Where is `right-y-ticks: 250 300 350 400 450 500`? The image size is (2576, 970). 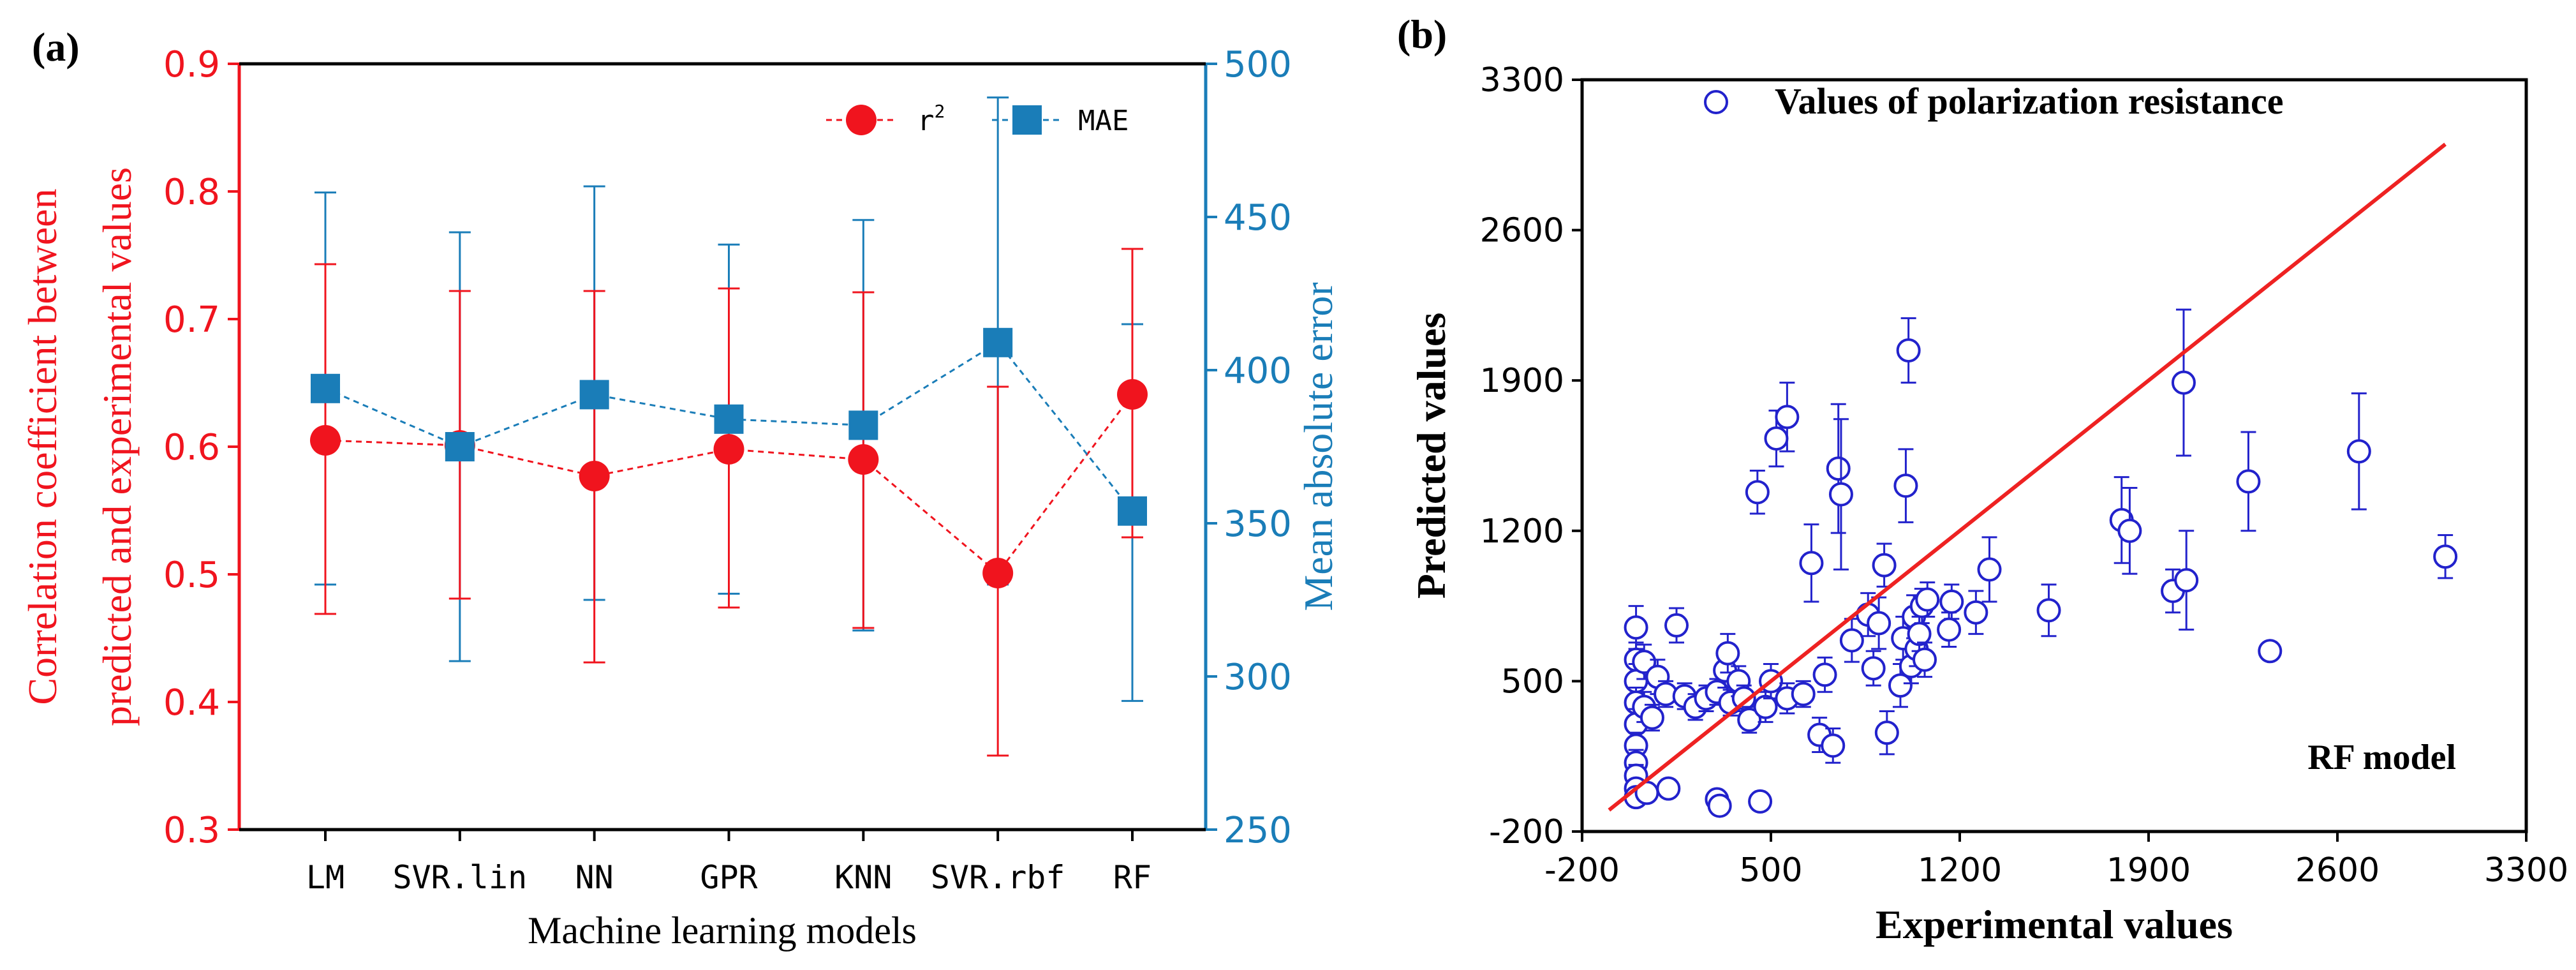
right-y-ticks: 250 300 350 400 450 500 is located at coordinates (1249, 447).